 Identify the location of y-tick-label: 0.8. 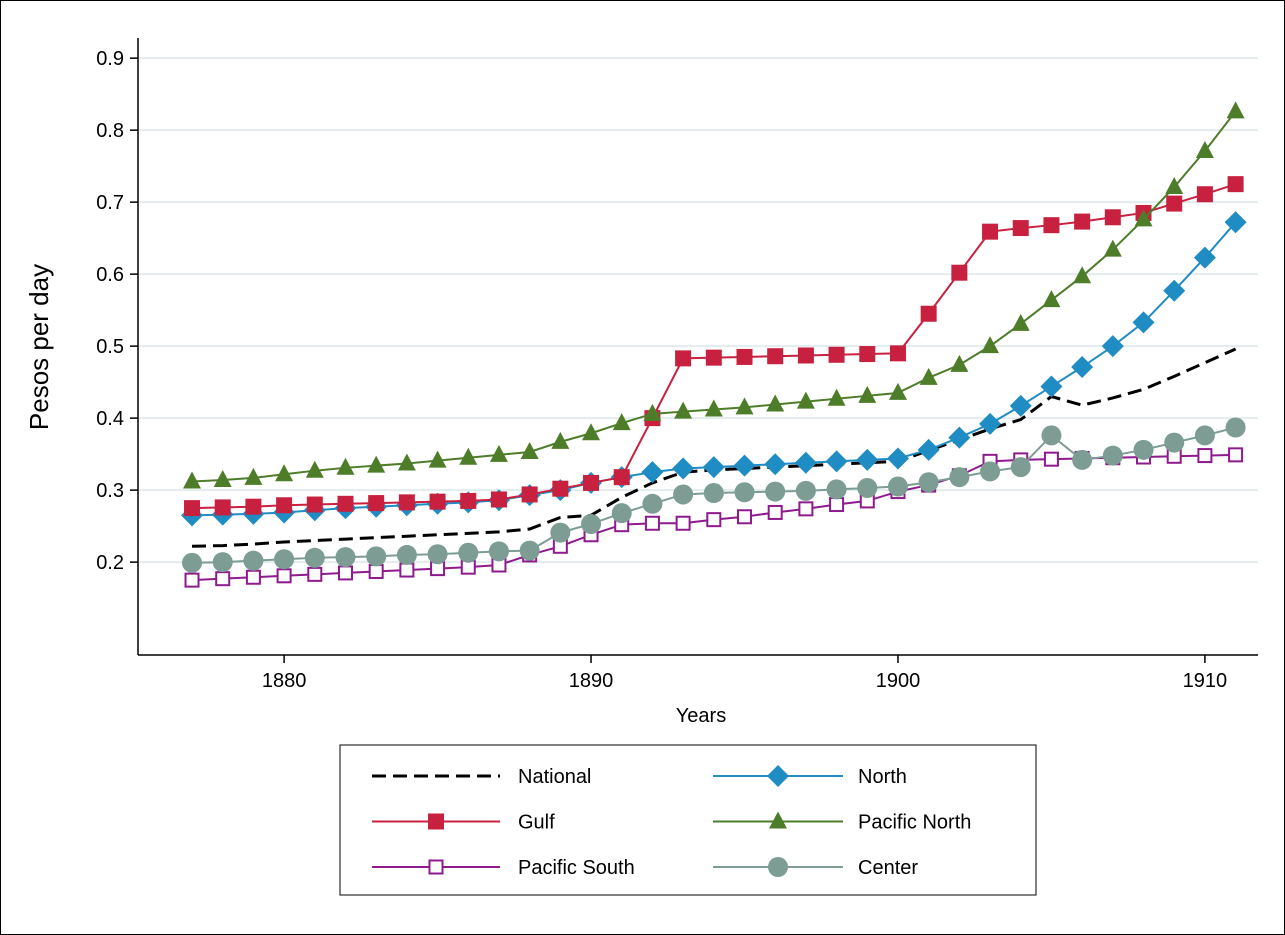
(110, 131).